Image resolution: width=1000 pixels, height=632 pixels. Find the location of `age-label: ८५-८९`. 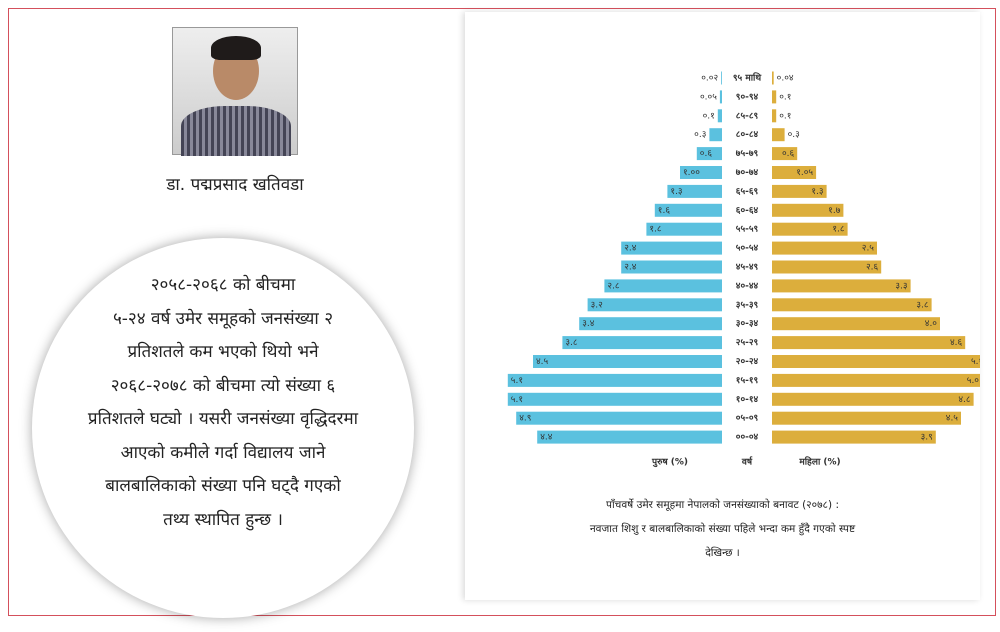

age-label: ८५-८९ is located at coordinates (747, 116).